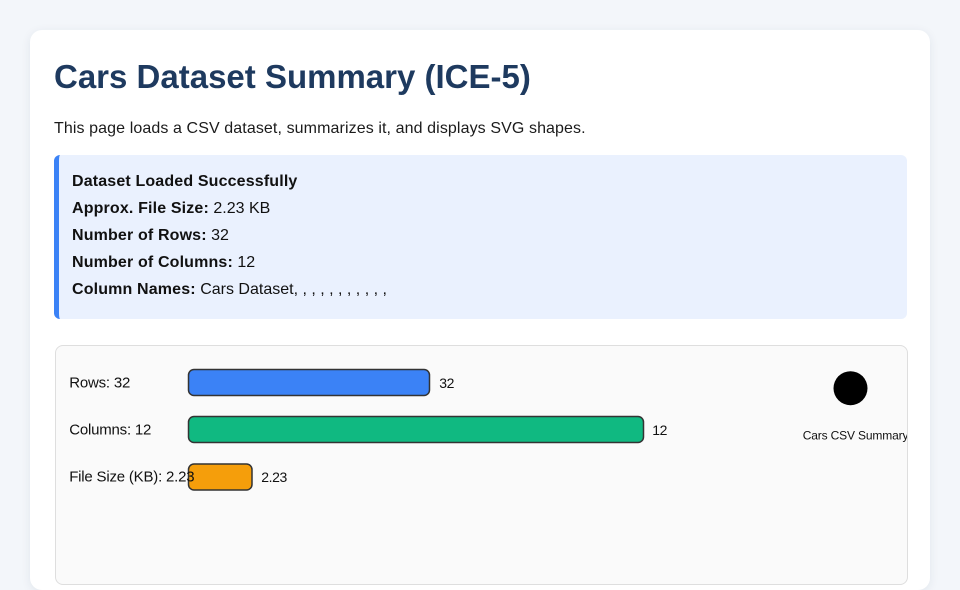 The height and width of the screenshot is (590, 960). Describe the element at coordinates (110, 429) in the screenshot. I see `svg-text: Columns: 12` at that location.